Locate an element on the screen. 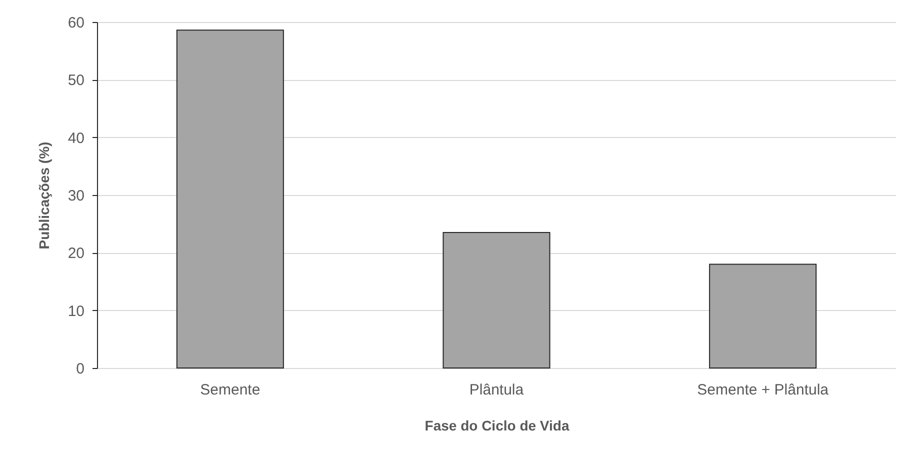 This screenshot has height=450, width=898. x-tick-label: Semente is located at coordinates (230, 390).